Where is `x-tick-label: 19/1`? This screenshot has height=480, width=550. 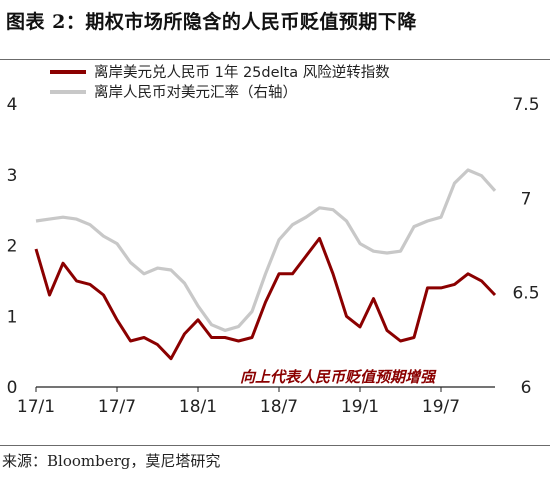 x-tick-label: 19/1 is located at coordinates (360, 407).